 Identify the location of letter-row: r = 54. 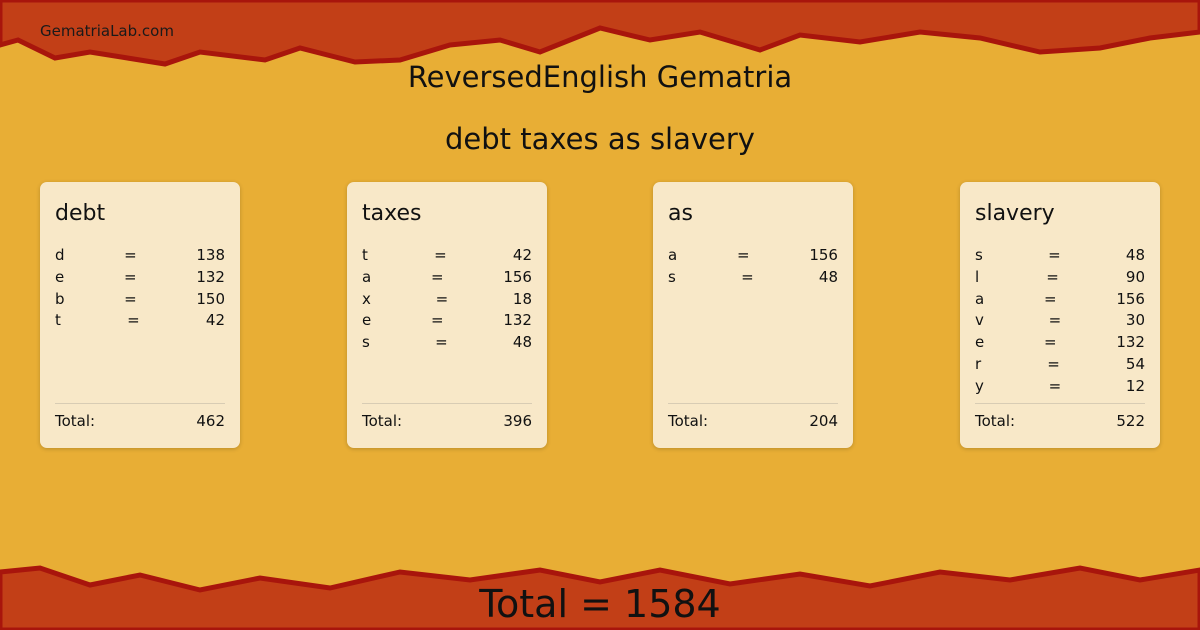
(1060, 365).